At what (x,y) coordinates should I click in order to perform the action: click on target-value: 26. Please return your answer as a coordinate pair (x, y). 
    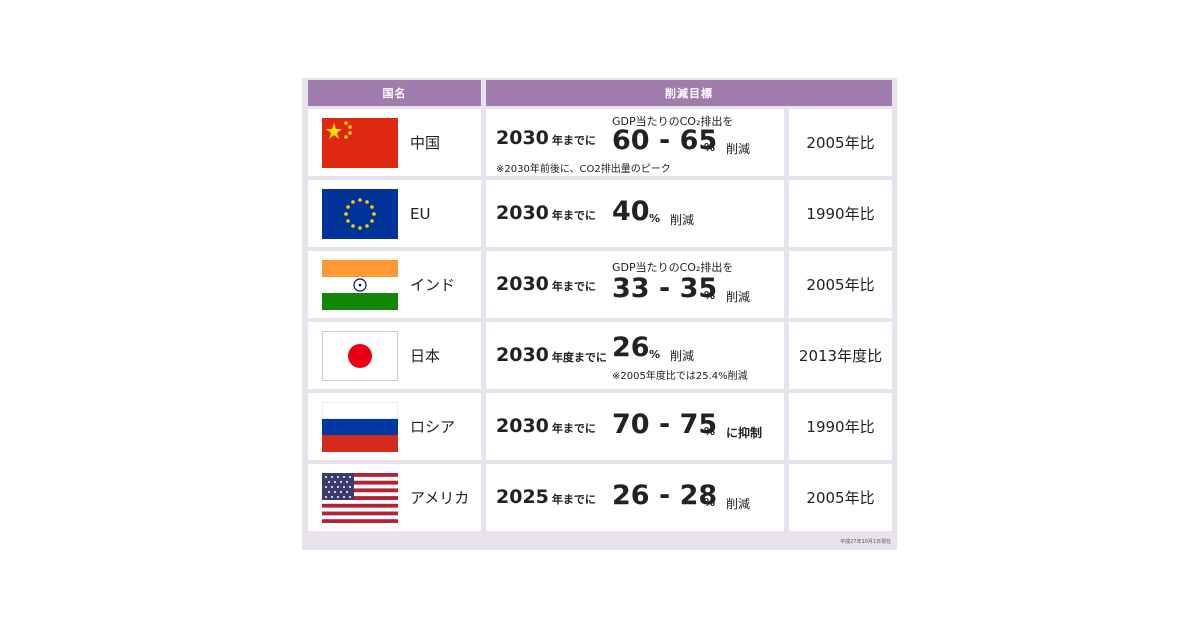
    Looking at the image, I should click on (631, 347).